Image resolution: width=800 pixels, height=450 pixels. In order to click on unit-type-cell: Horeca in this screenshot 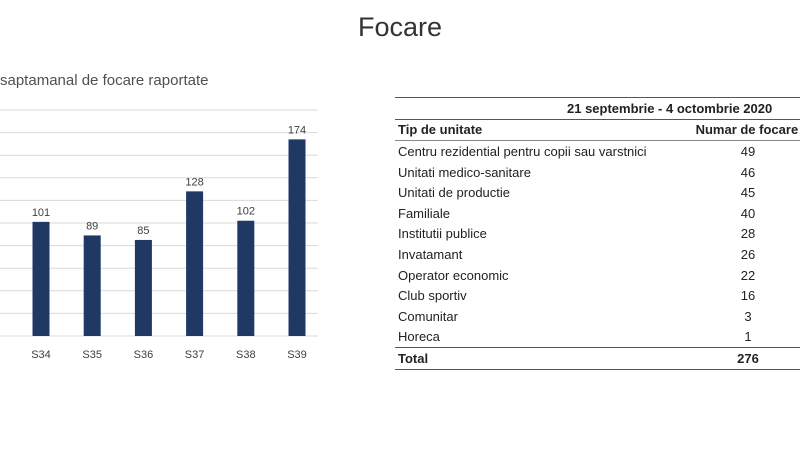, I will do `click(419, 337)`.